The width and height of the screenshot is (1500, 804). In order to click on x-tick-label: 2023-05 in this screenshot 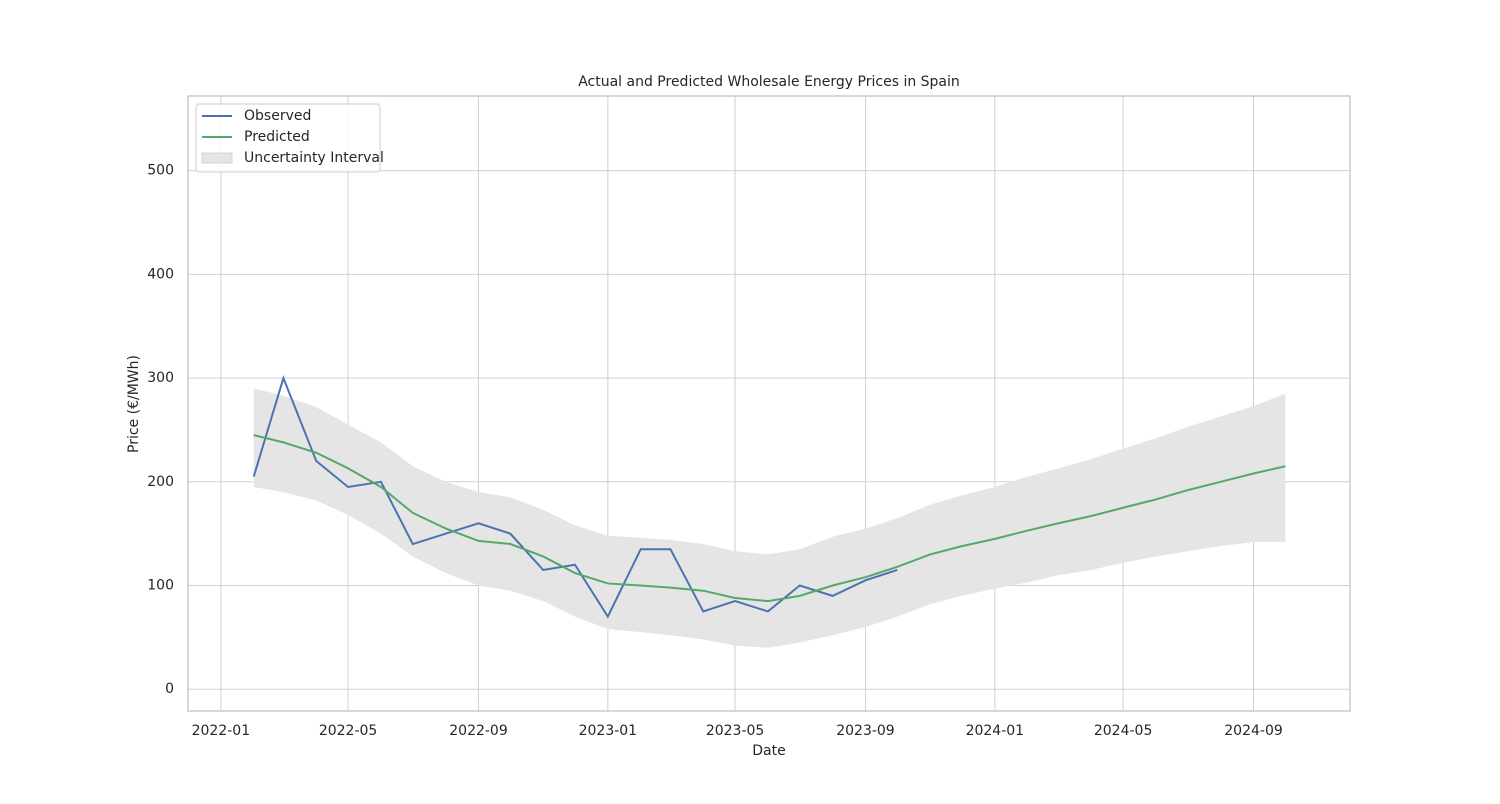, I will do `click(735, 731)`.